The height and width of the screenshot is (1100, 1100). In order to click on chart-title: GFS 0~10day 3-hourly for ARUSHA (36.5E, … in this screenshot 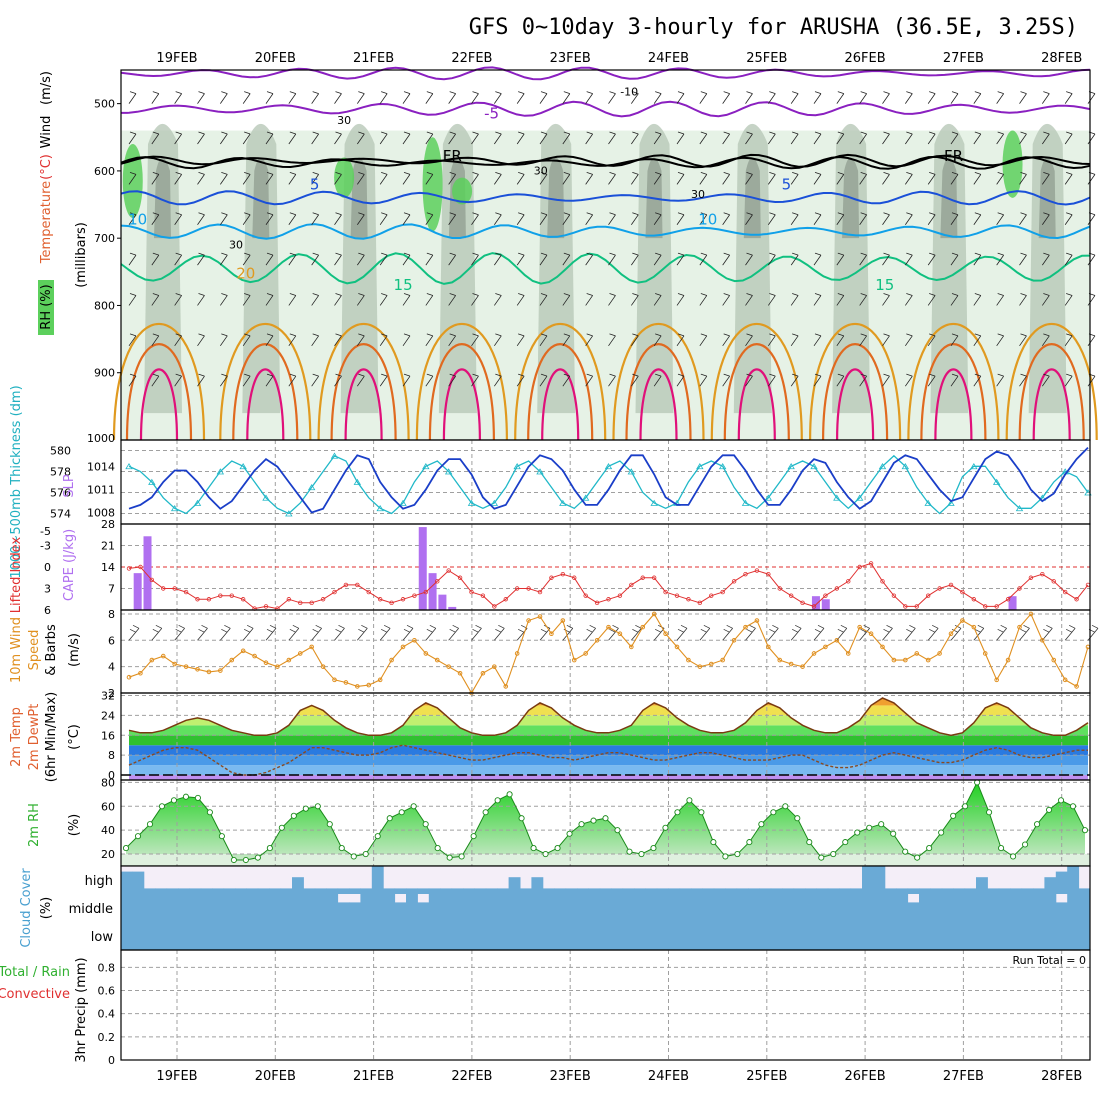, I will do `click(773, 27)`.